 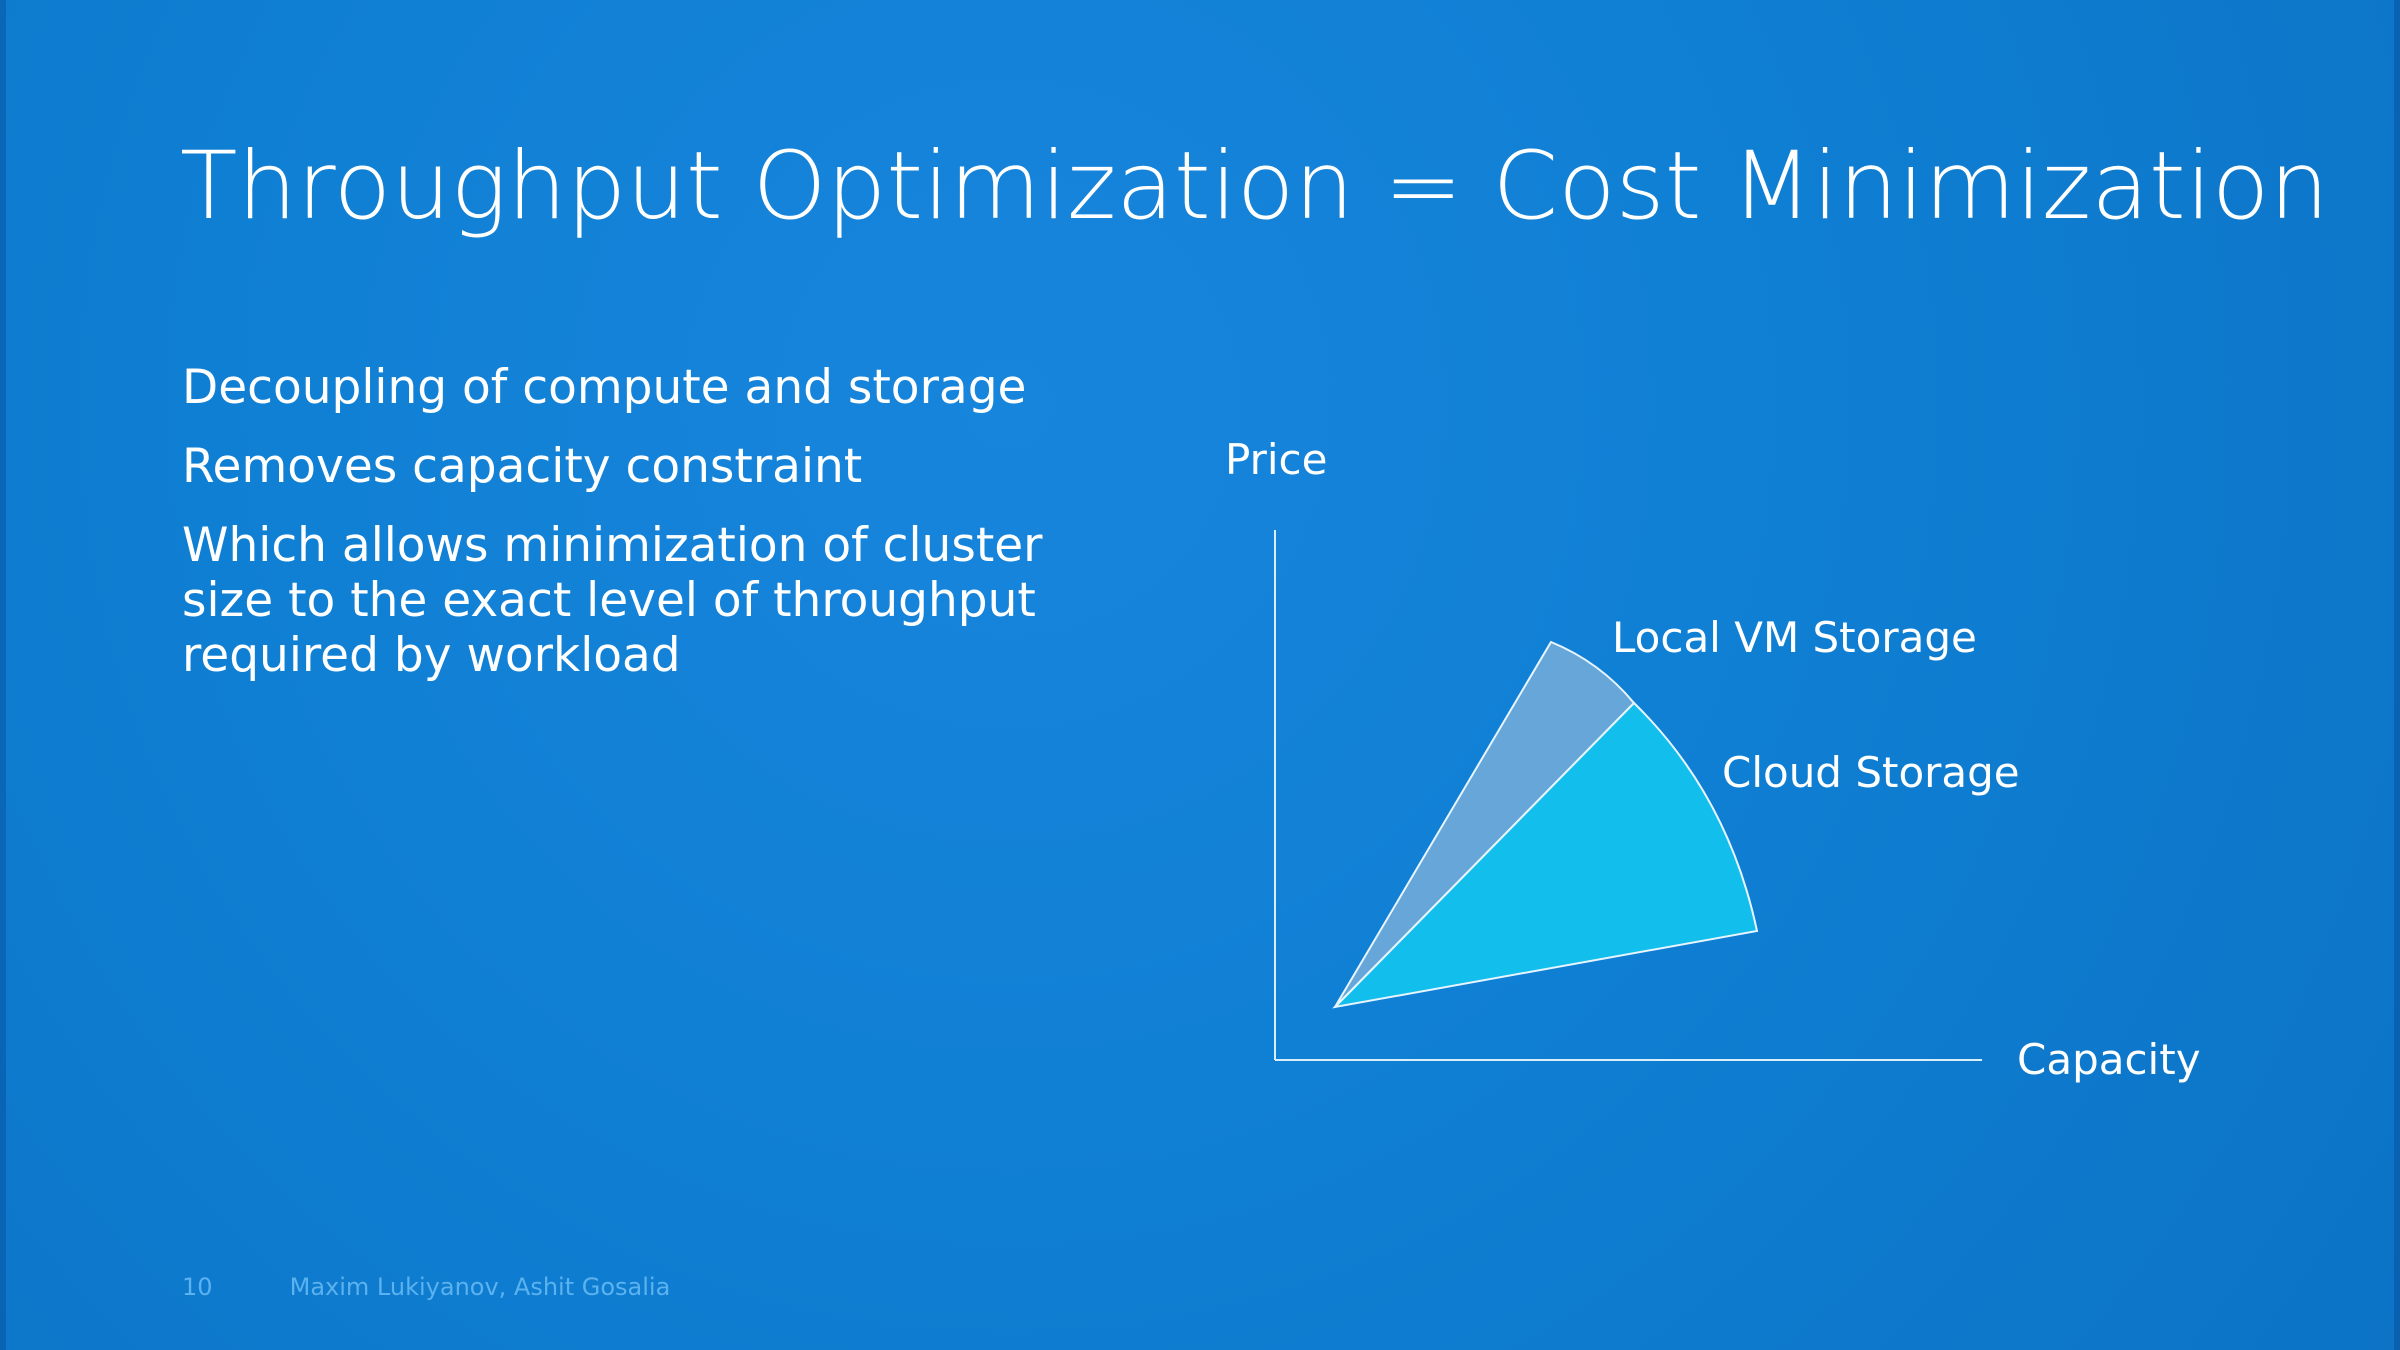 What do you see at coordinates (1276, 459) in the screenshot?
I see `price-axis-label: Price` at bounding box center [1276, 459].